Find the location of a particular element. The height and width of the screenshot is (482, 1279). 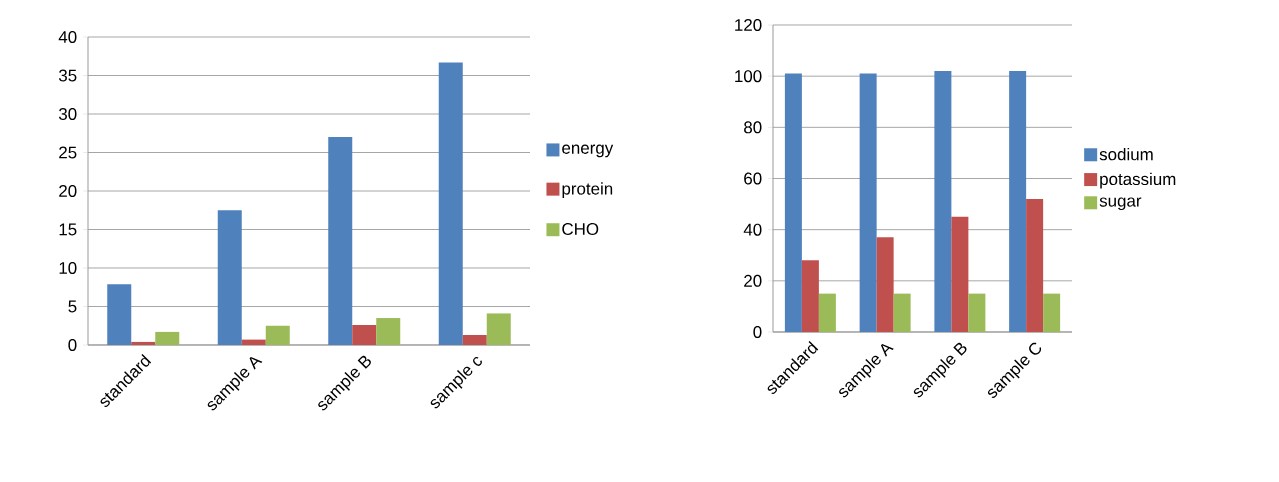

y-tick-label: 120 is located at coordinates (748, 25).